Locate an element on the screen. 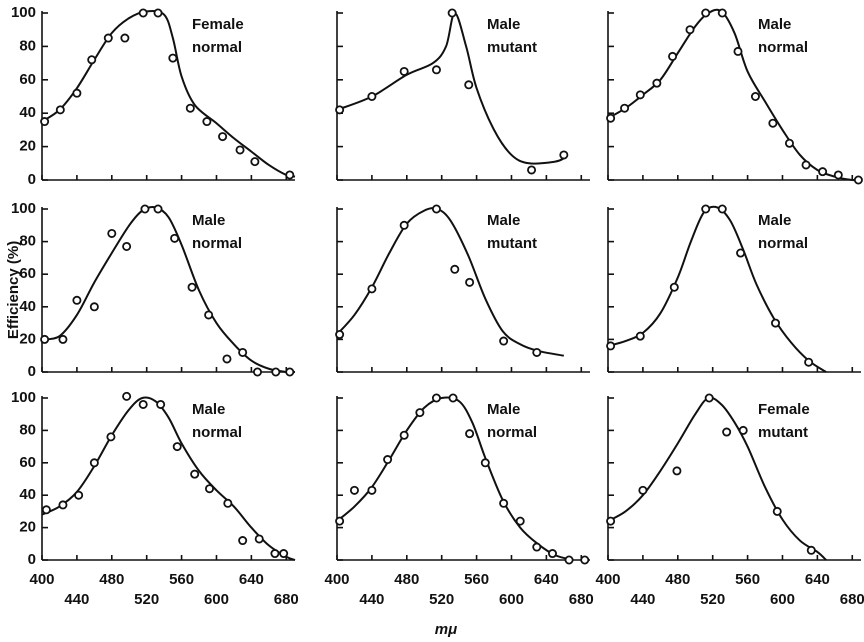  x-tick-label: 600 is located at coordinates (782, 599).